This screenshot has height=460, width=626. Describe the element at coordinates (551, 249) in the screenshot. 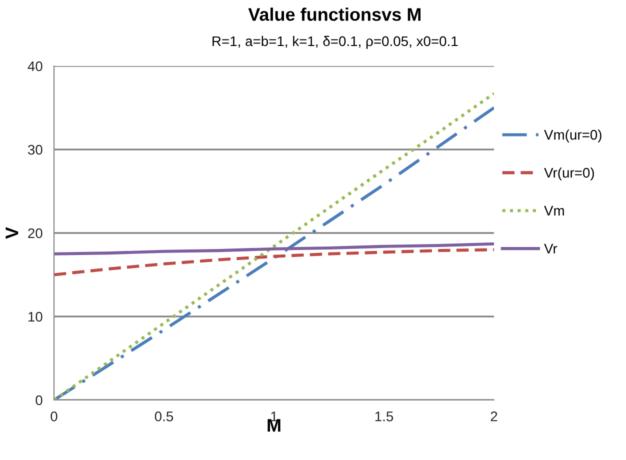

I see `legend-label: Vr` at that location.